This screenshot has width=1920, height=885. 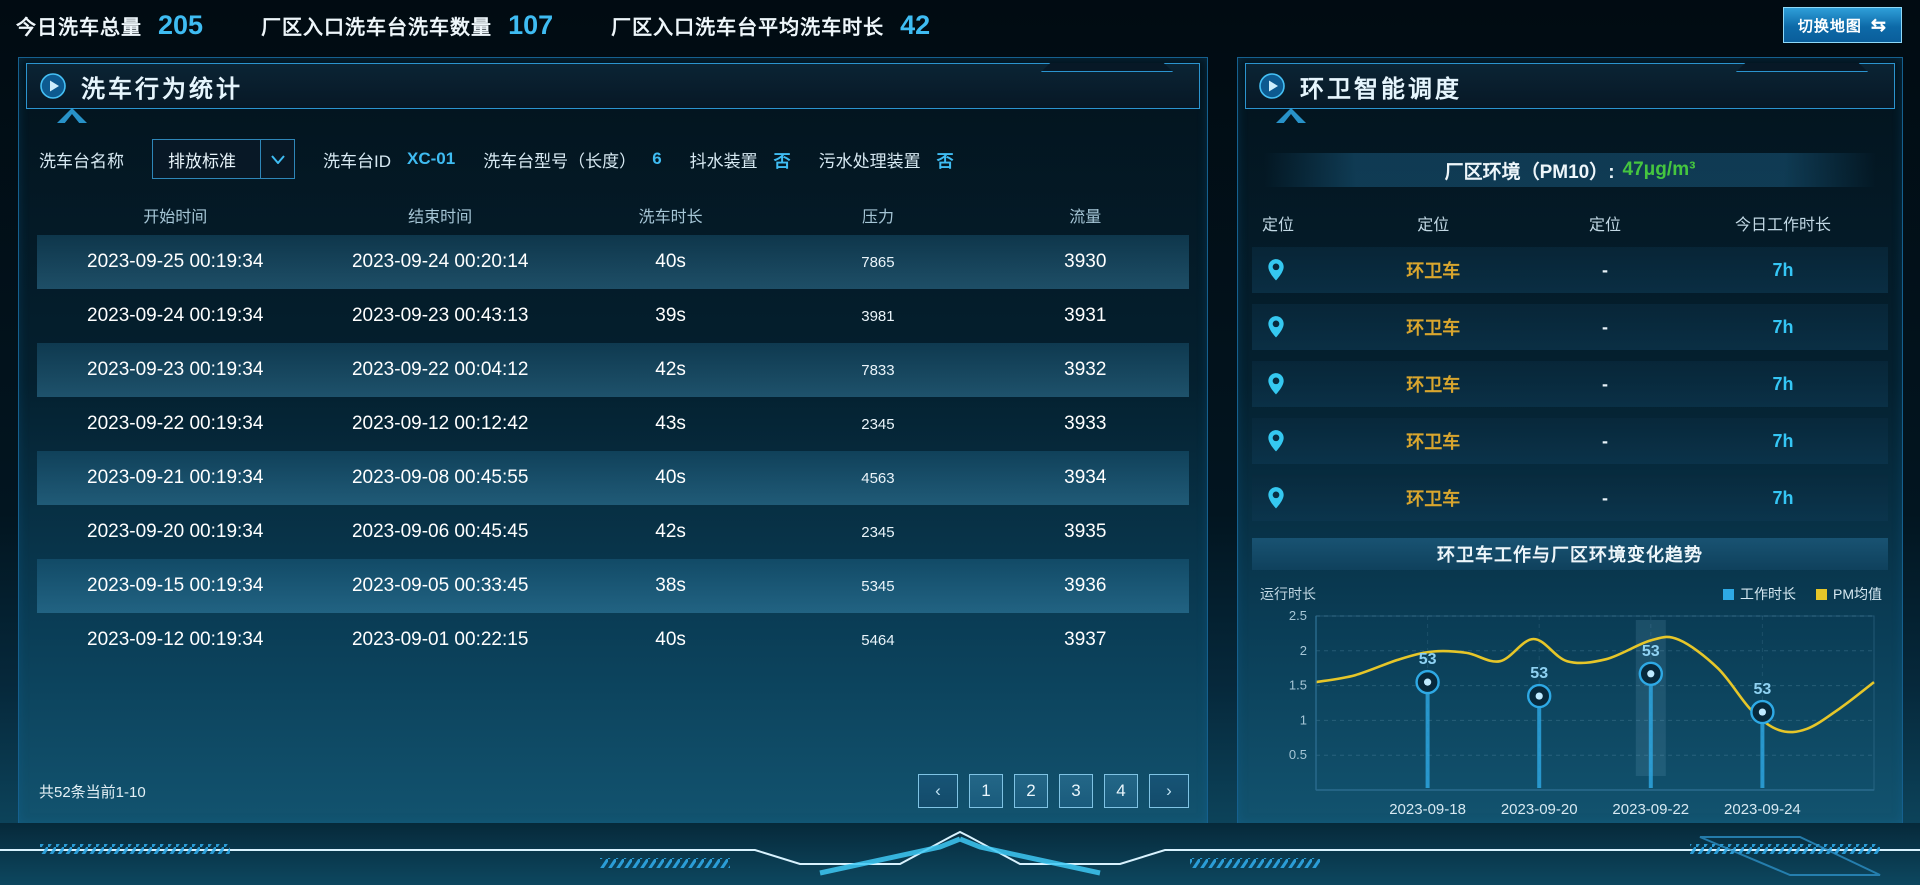 What do you see at coordinates (1288, 594) in the screenshot?
I see `chart-y-axis-title: 运行时长` at bounding box center [1288, 594].